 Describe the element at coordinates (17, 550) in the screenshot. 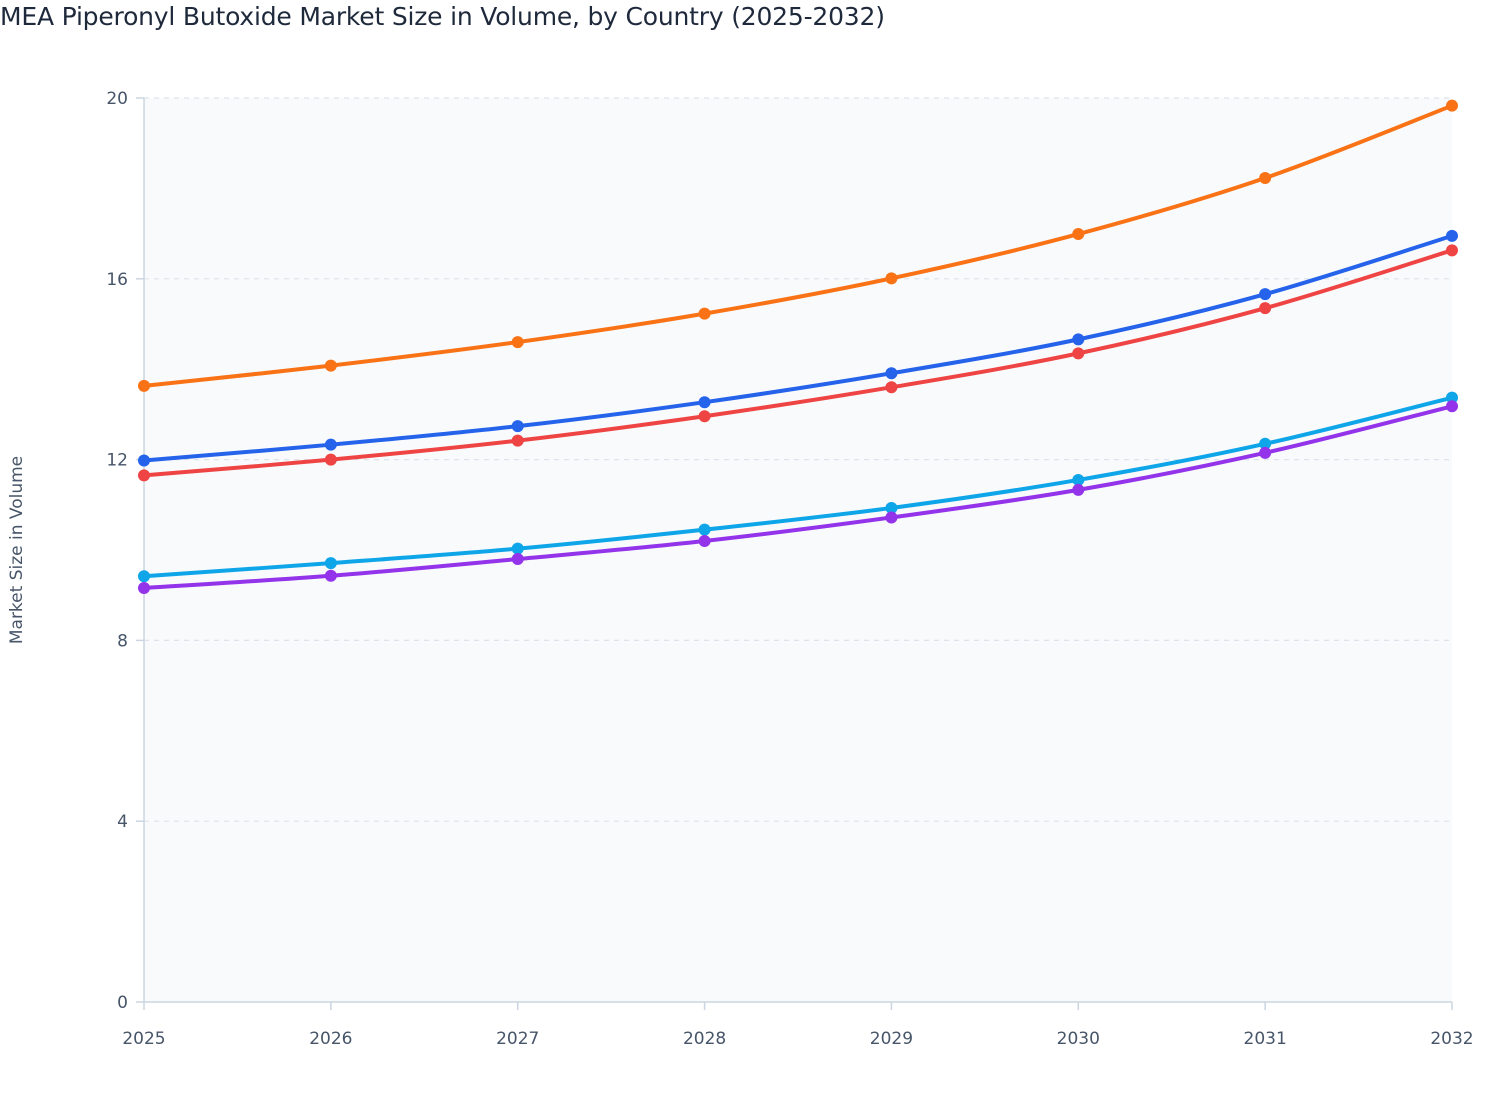

I see `y-axis-title: Market Size in Volume` at that location.